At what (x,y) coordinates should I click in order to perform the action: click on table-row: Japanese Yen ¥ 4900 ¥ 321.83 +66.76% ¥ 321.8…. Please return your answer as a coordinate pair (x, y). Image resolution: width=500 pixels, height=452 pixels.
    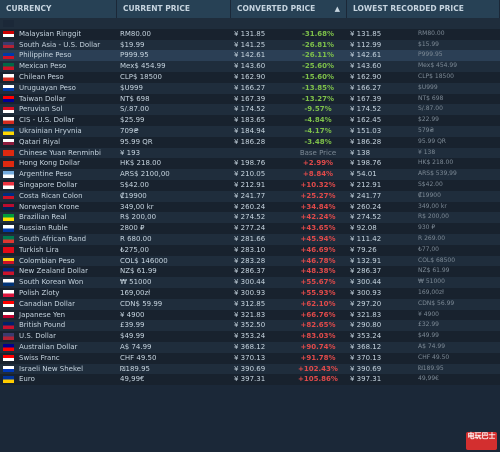
    Looking at the image, I should click on (250, 315).